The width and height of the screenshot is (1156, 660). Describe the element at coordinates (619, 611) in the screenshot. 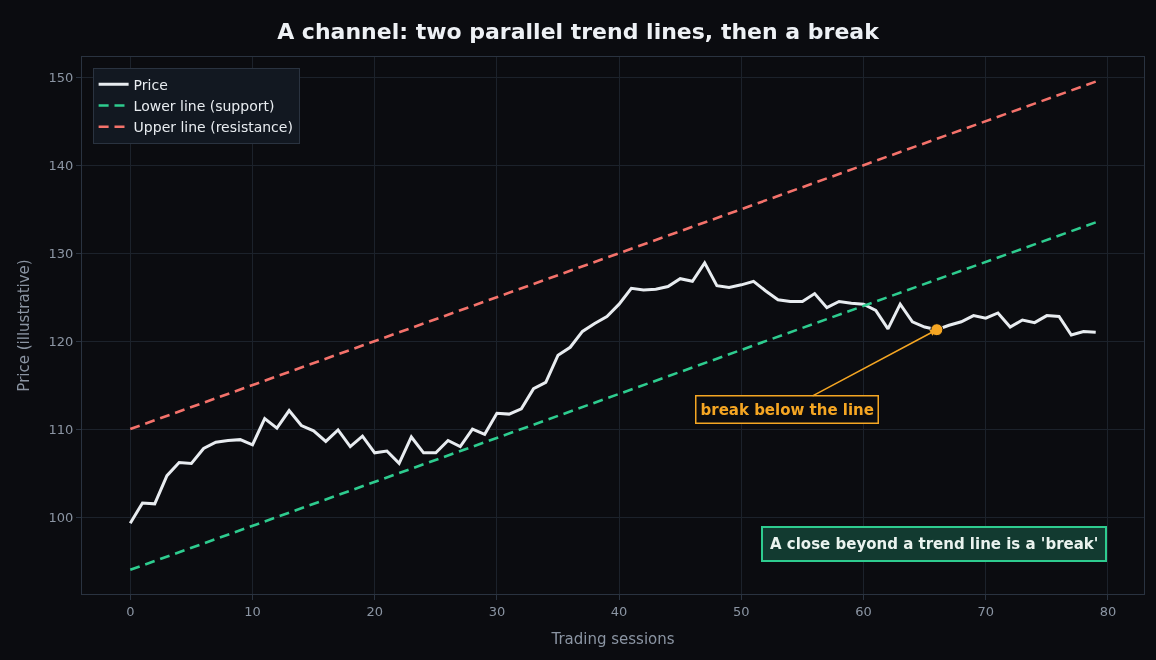

I see `x-tick-label: 40` at that location.